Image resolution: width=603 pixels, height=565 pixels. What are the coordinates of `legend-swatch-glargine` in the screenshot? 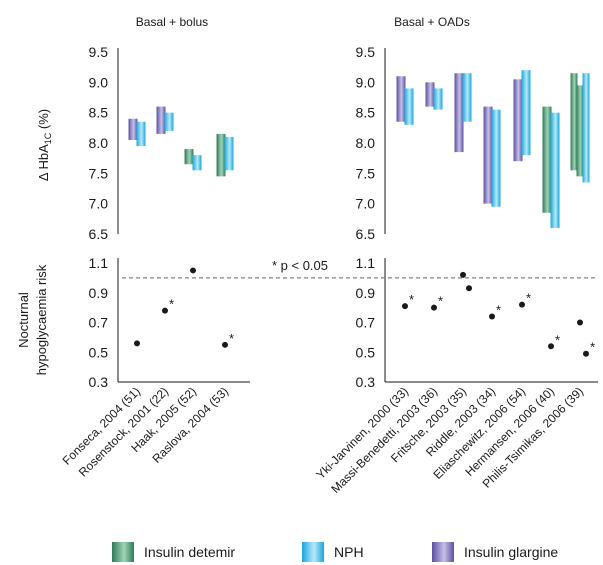 It's located at (443, 552).